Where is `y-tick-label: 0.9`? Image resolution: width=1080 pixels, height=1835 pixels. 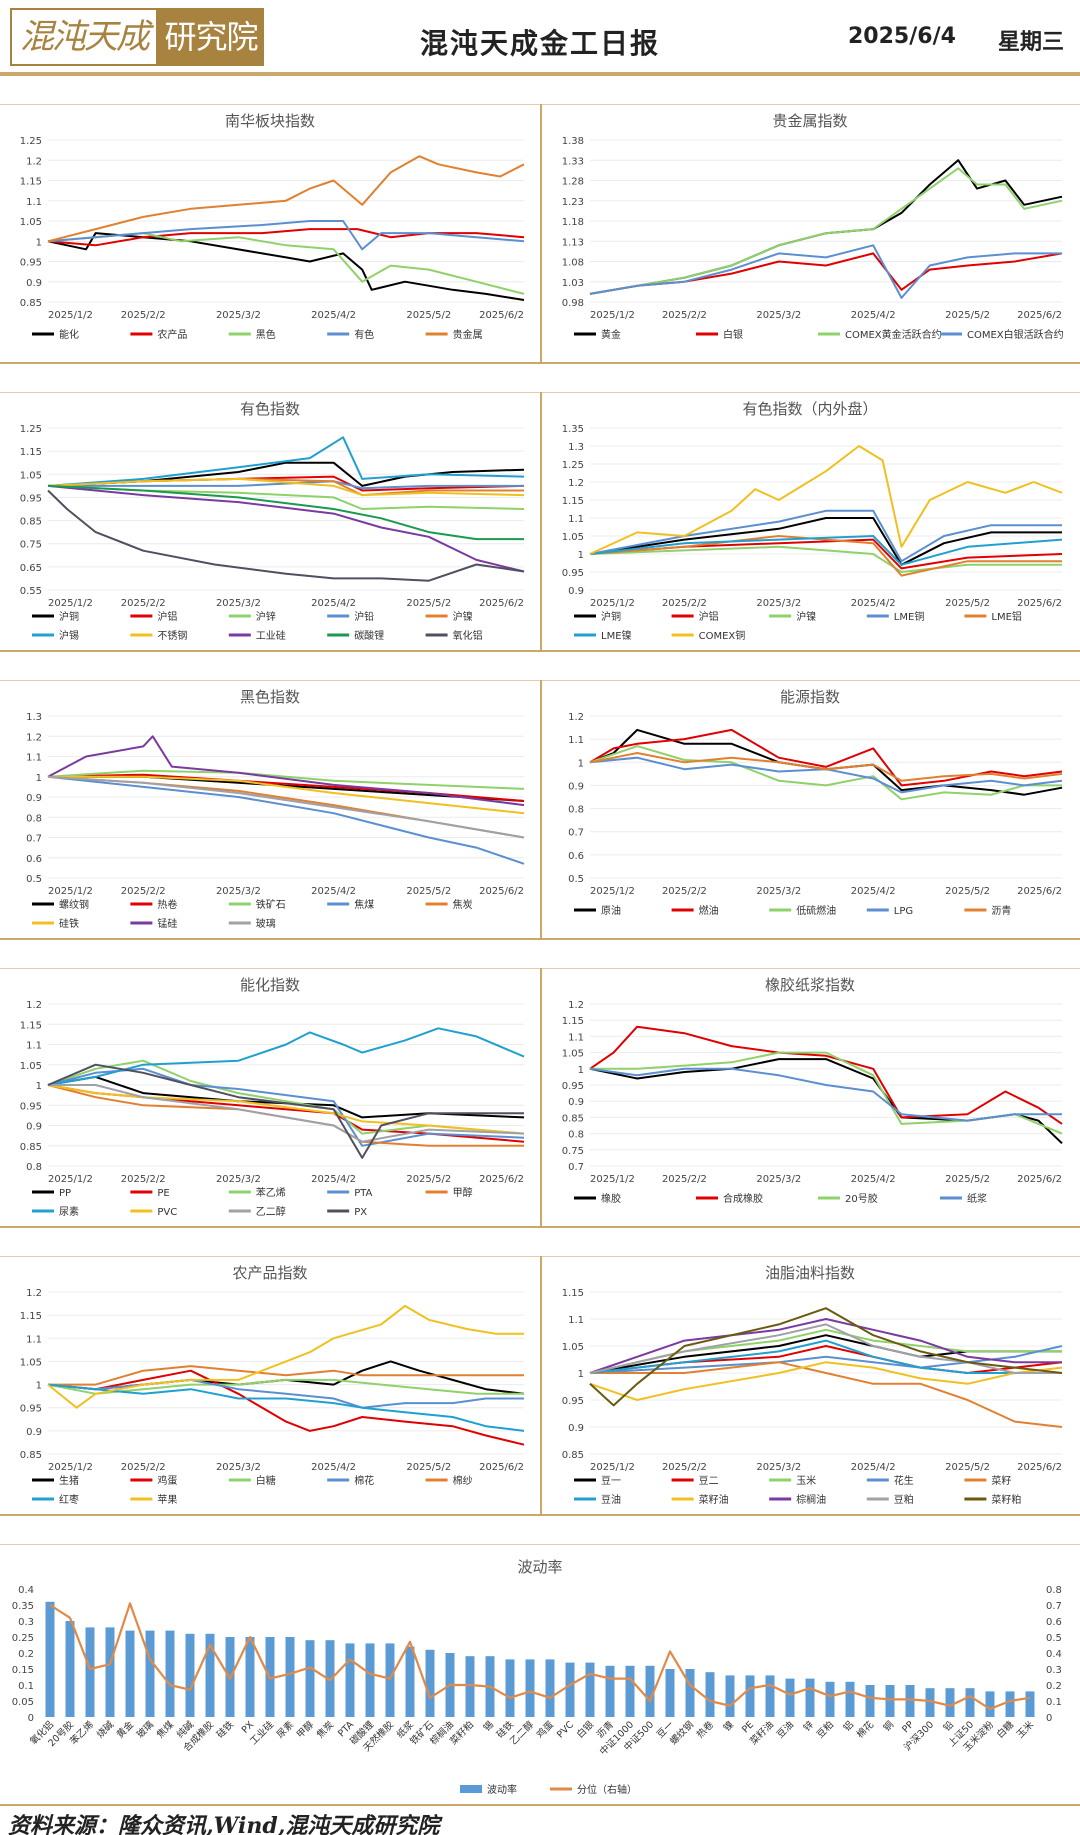
y-tick-label: 0.9 is located at coordinates (34, 283).